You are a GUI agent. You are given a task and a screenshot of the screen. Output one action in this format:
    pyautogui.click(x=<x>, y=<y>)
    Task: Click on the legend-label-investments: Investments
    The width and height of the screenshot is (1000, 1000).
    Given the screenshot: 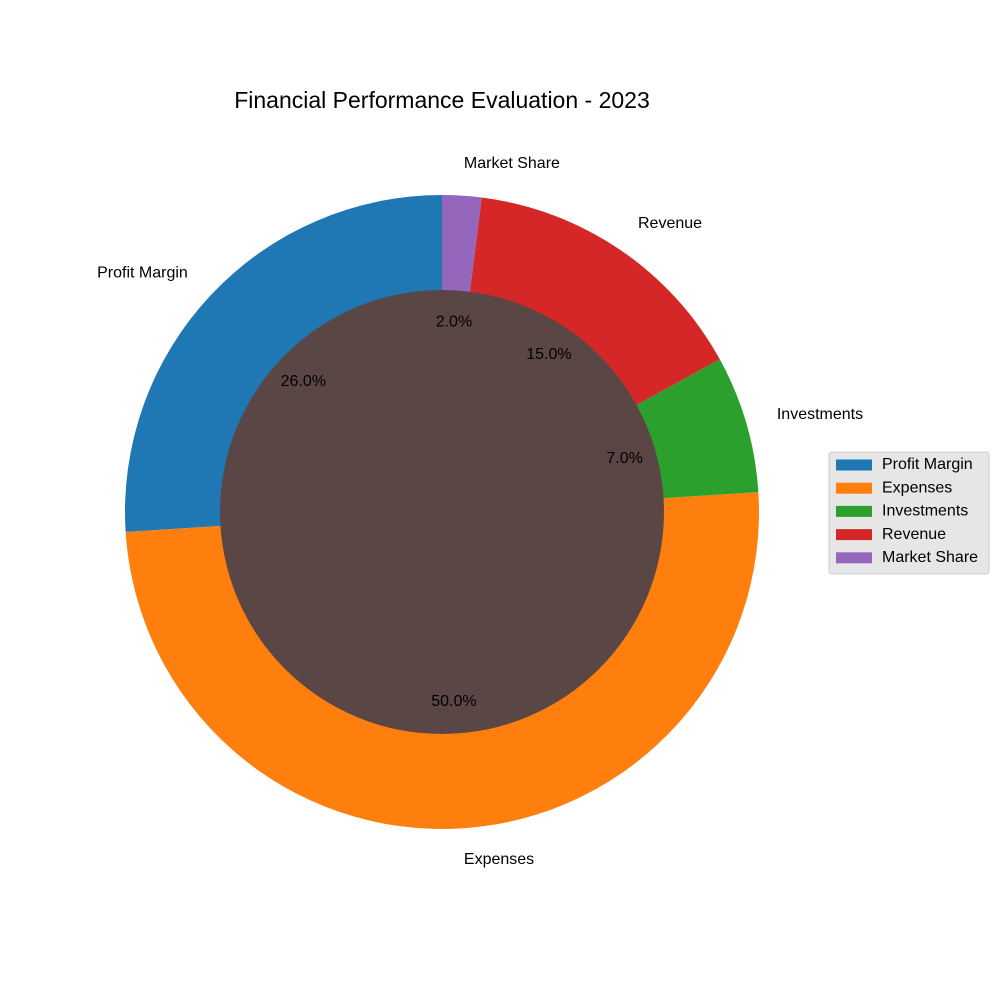 What is the action you would take?
    pyautogui.click(x=925, y=511)
    